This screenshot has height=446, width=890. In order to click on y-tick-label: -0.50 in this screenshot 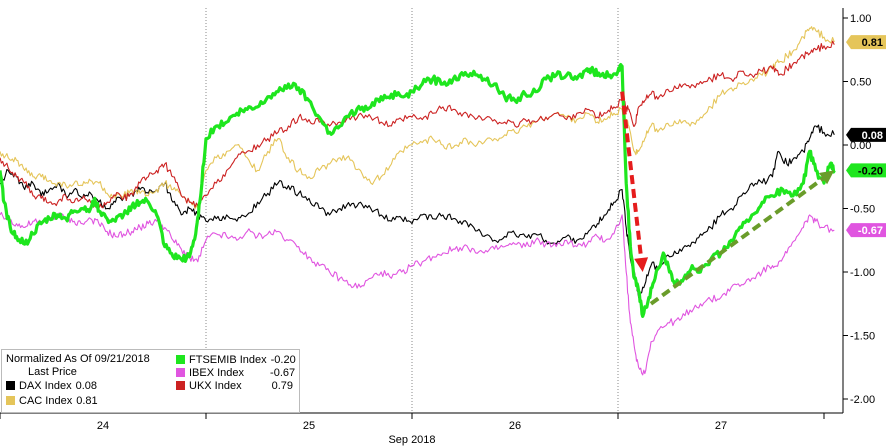, I will do `click(862, 210)`.